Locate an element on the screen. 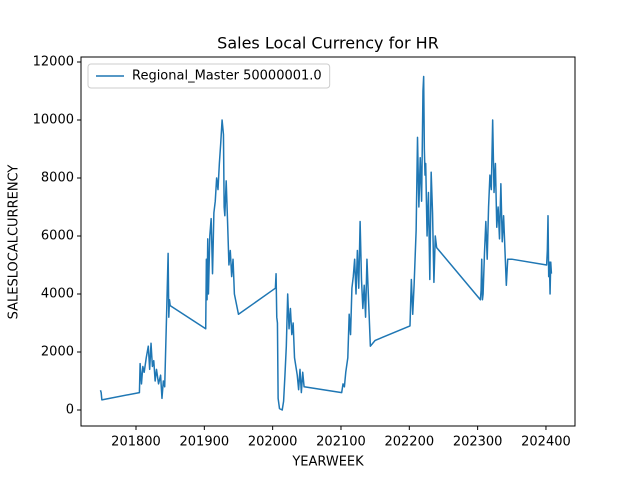 This screenshot has height=484, width=640. y-tick-label: 4000 is located at coordinates (57, 293).